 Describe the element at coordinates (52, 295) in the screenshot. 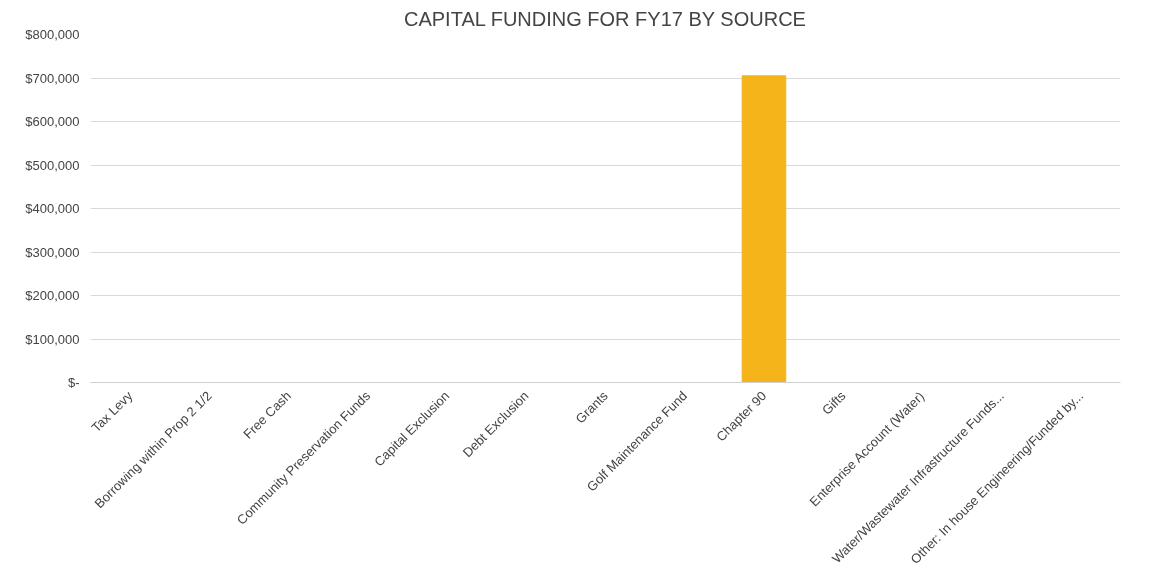

I see `y-tick-label: $200,000` at that location.